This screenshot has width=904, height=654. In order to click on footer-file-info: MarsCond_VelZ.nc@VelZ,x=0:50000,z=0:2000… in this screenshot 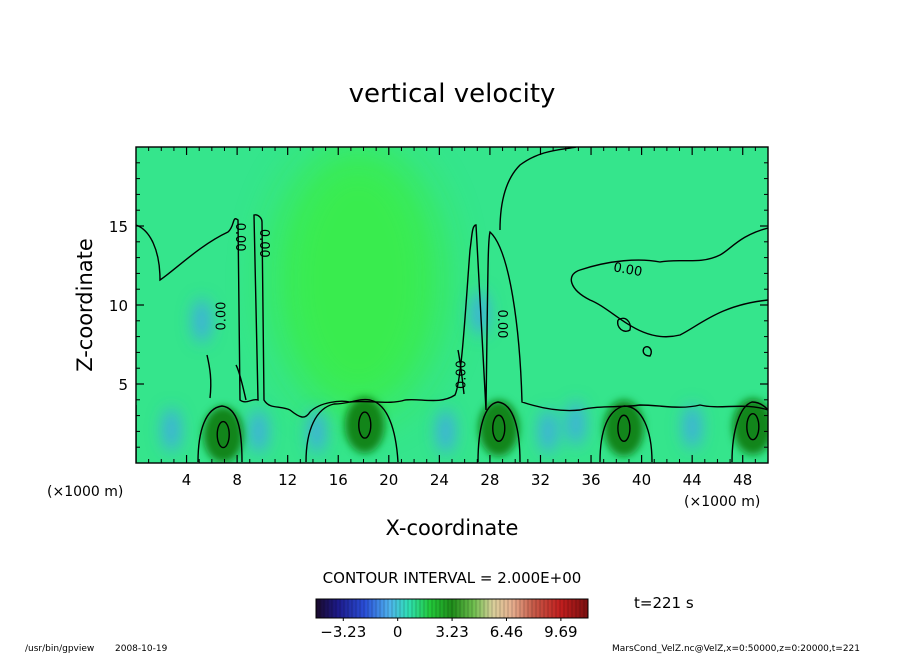, I will do `click(736, 649)`.